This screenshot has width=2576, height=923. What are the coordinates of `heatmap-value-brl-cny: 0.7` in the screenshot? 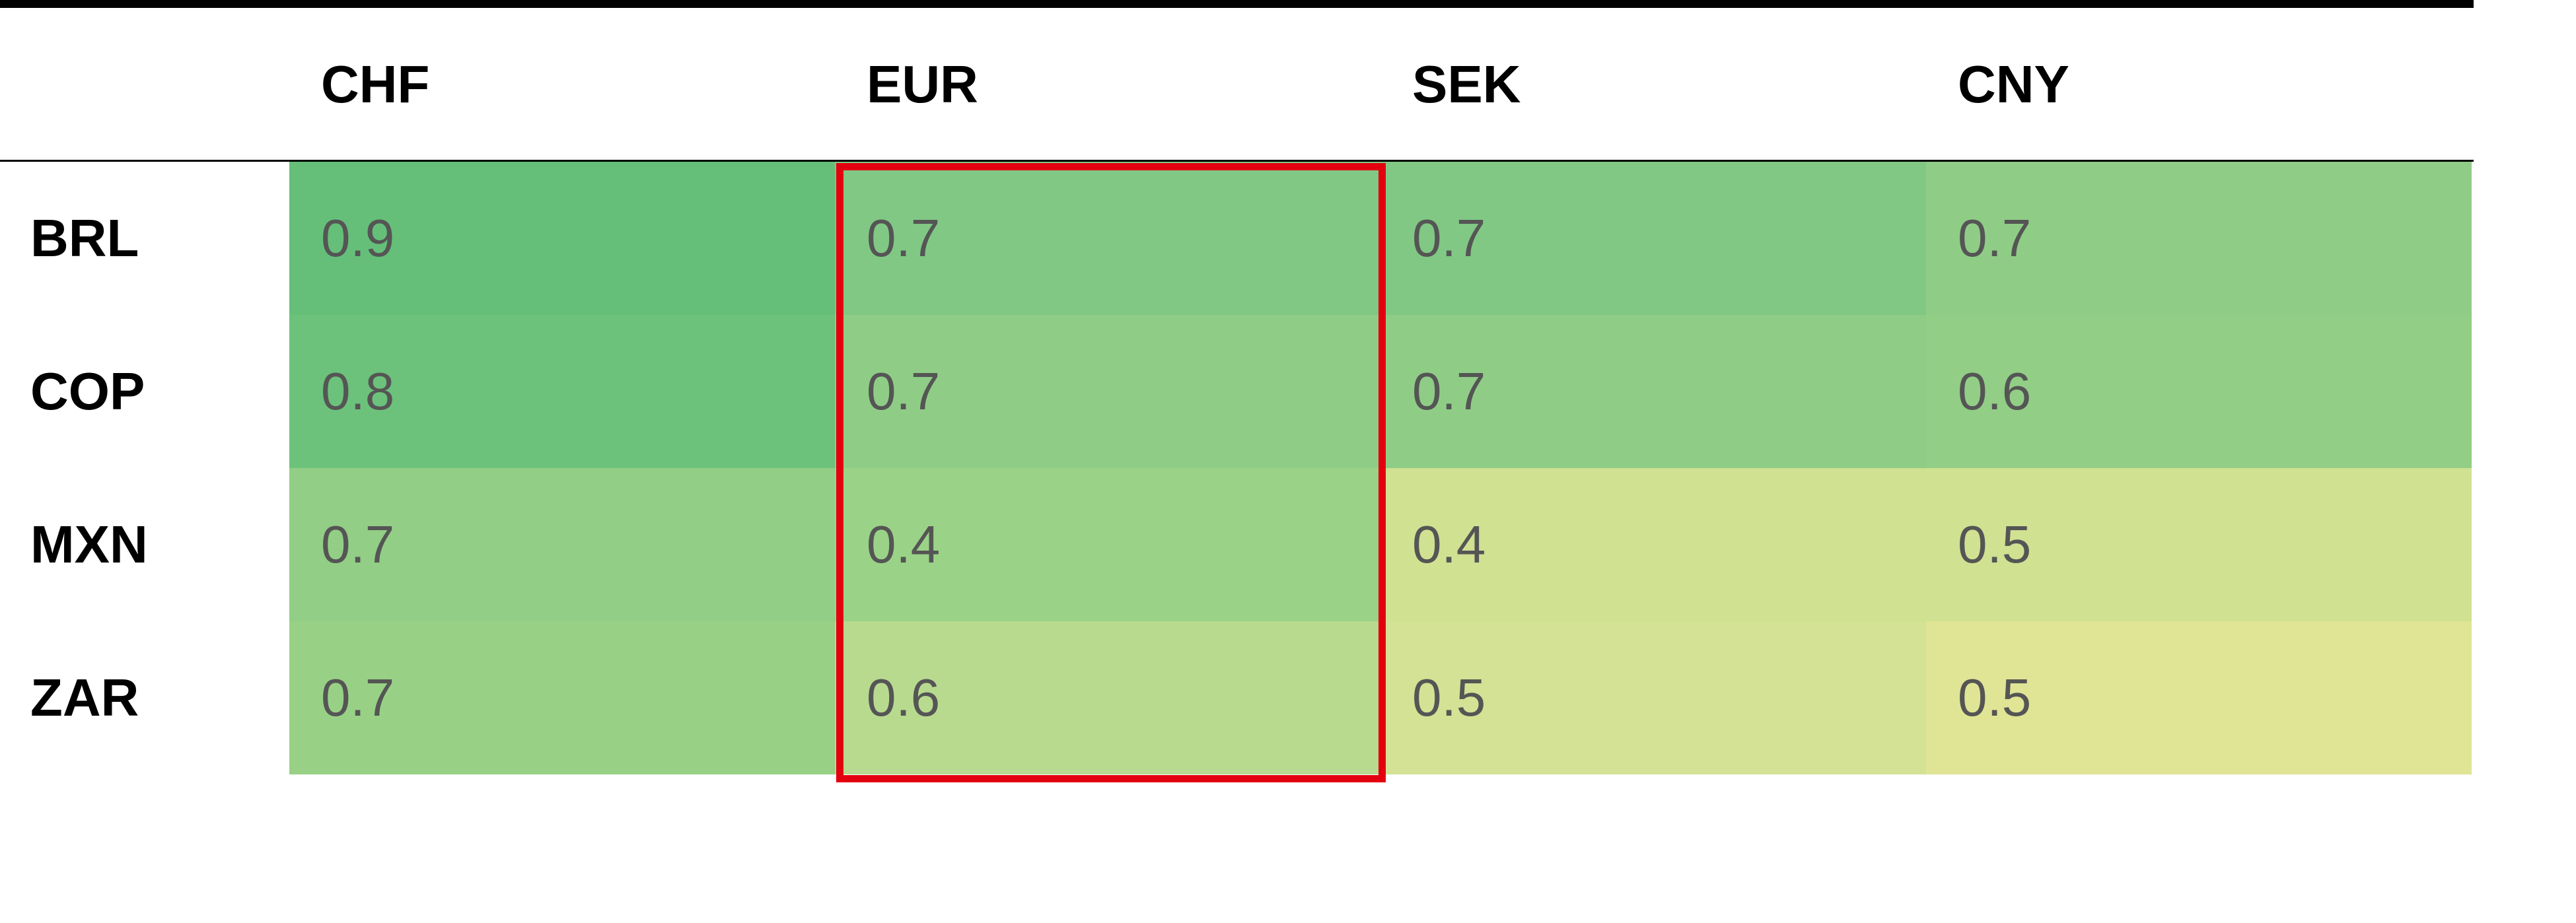 It's located at (1995, 238).